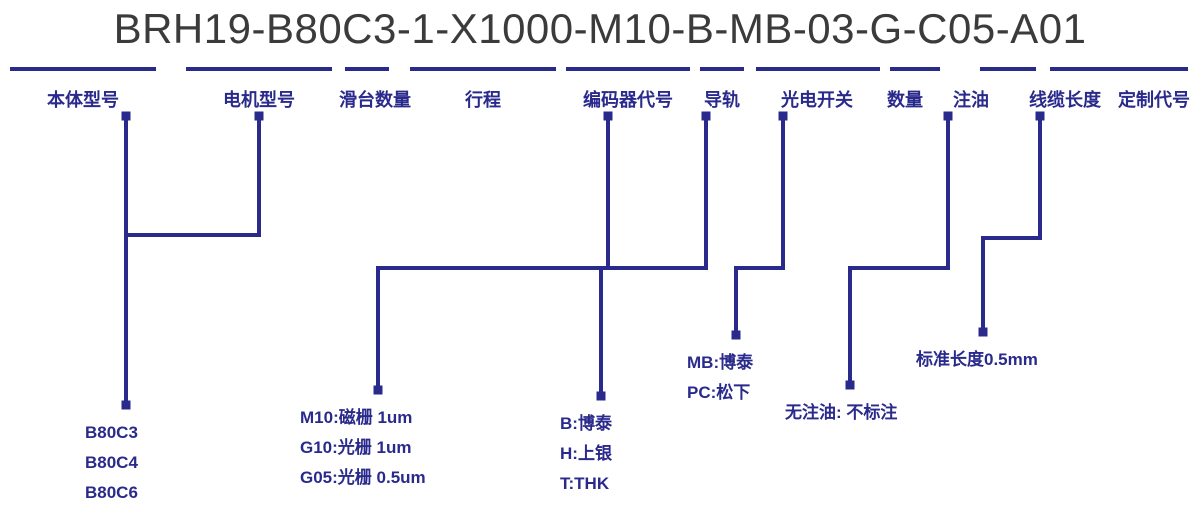 This screenshot has width=1200, height=519. Describe the element at coordinates (628, 100) in the screenshot. I see `segment-label-M10: 编码器代号` at that location.